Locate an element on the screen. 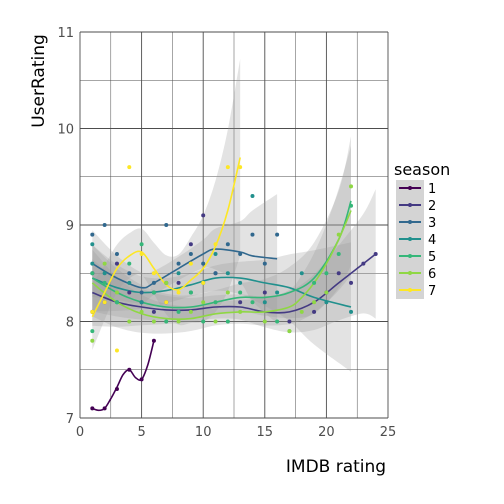  x-tick-label: 20 is located at coordinates (326, 432).